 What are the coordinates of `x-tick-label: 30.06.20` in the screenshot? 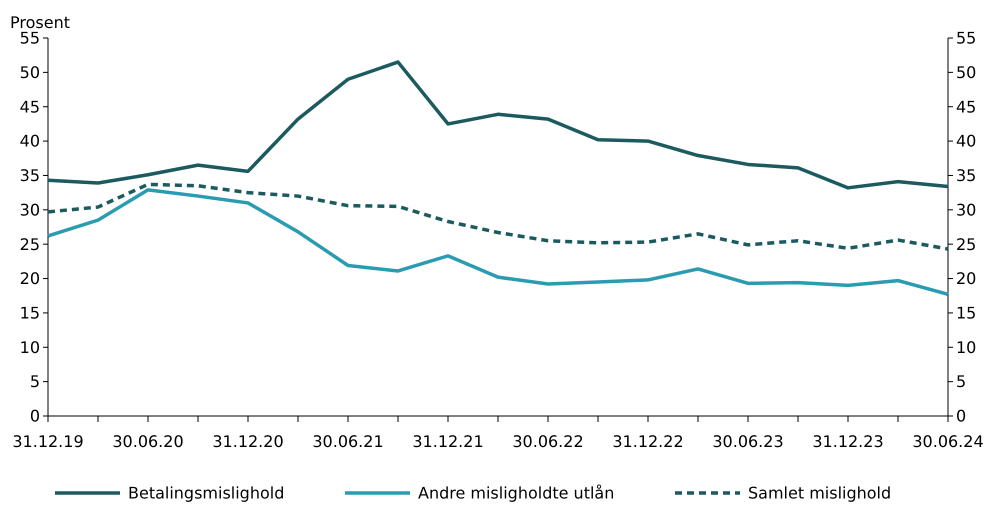 It's located at (148, 441).